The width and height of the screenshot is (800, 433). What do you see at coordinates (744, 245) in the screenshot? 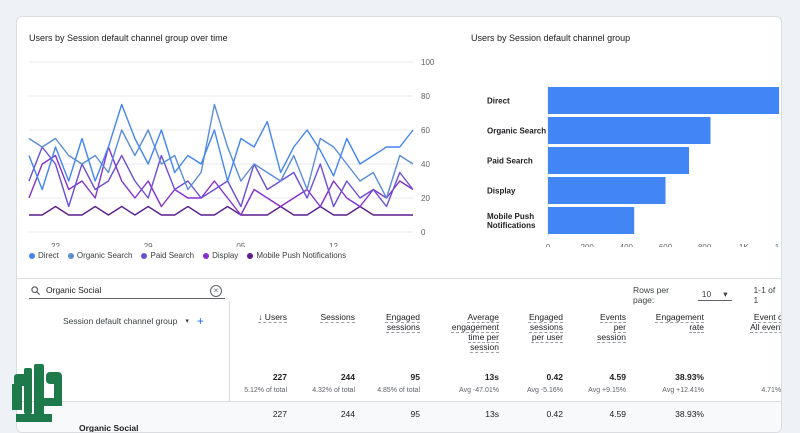
I see `x-tick-label: 1K` at bounding box center [744, 245].